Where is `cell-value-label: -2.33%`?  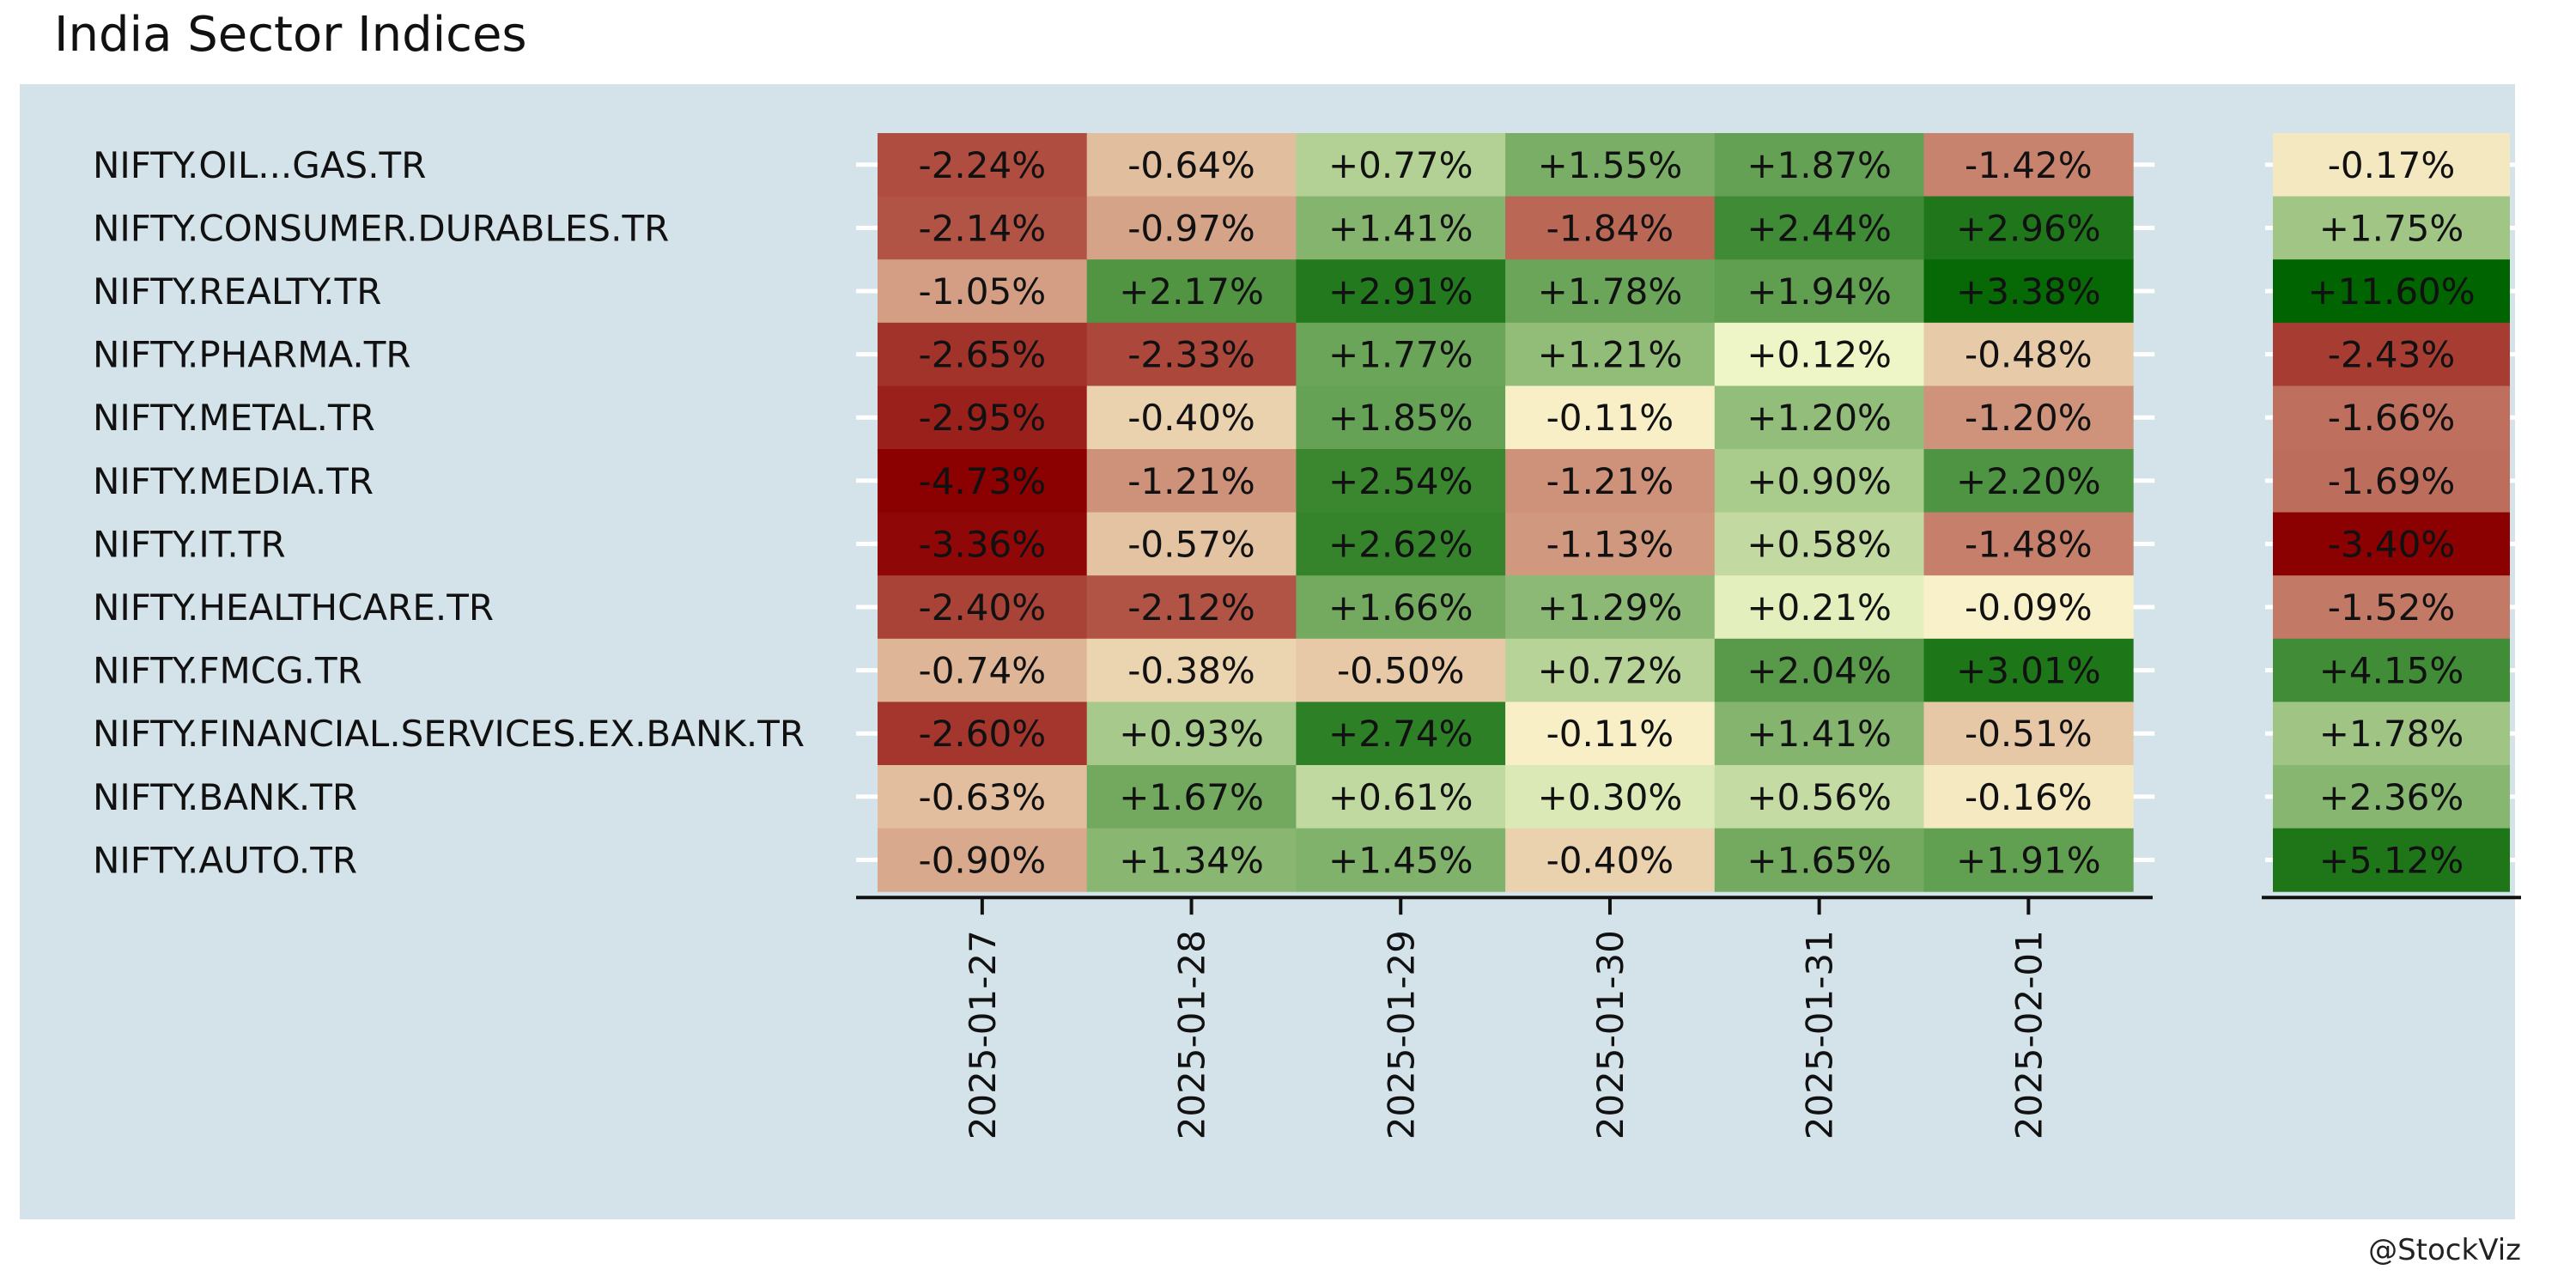
cell-value-label: -2.33% is located at coordinates (1191, 355).